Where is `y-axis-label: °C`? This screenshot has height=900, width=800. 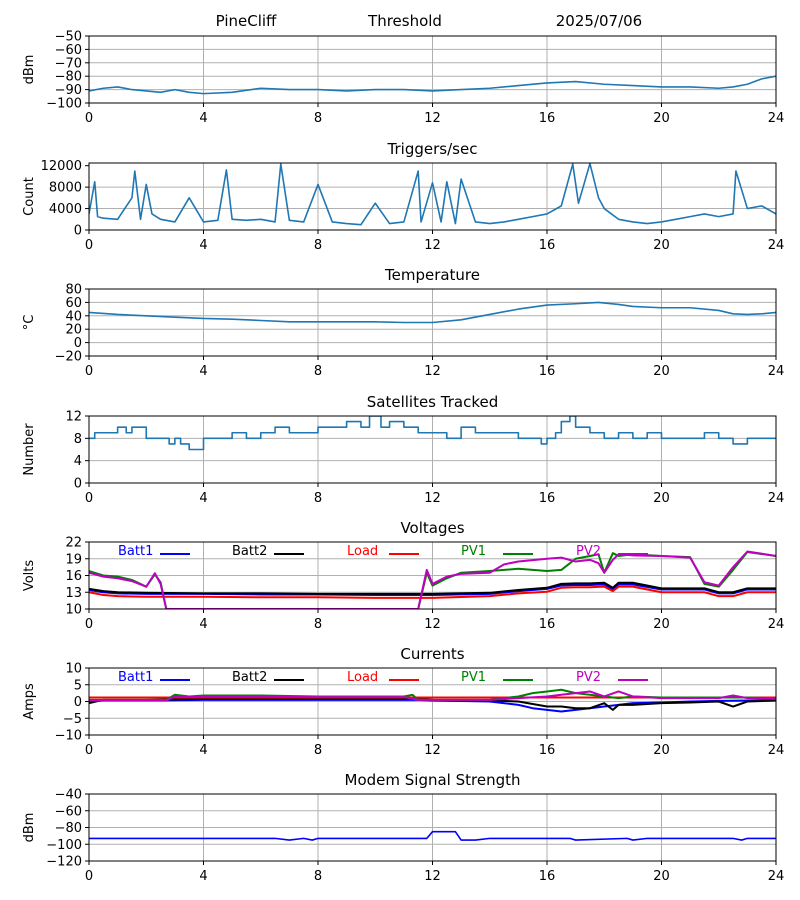
y-axis-label: °C is located at coordinates (29, 323).